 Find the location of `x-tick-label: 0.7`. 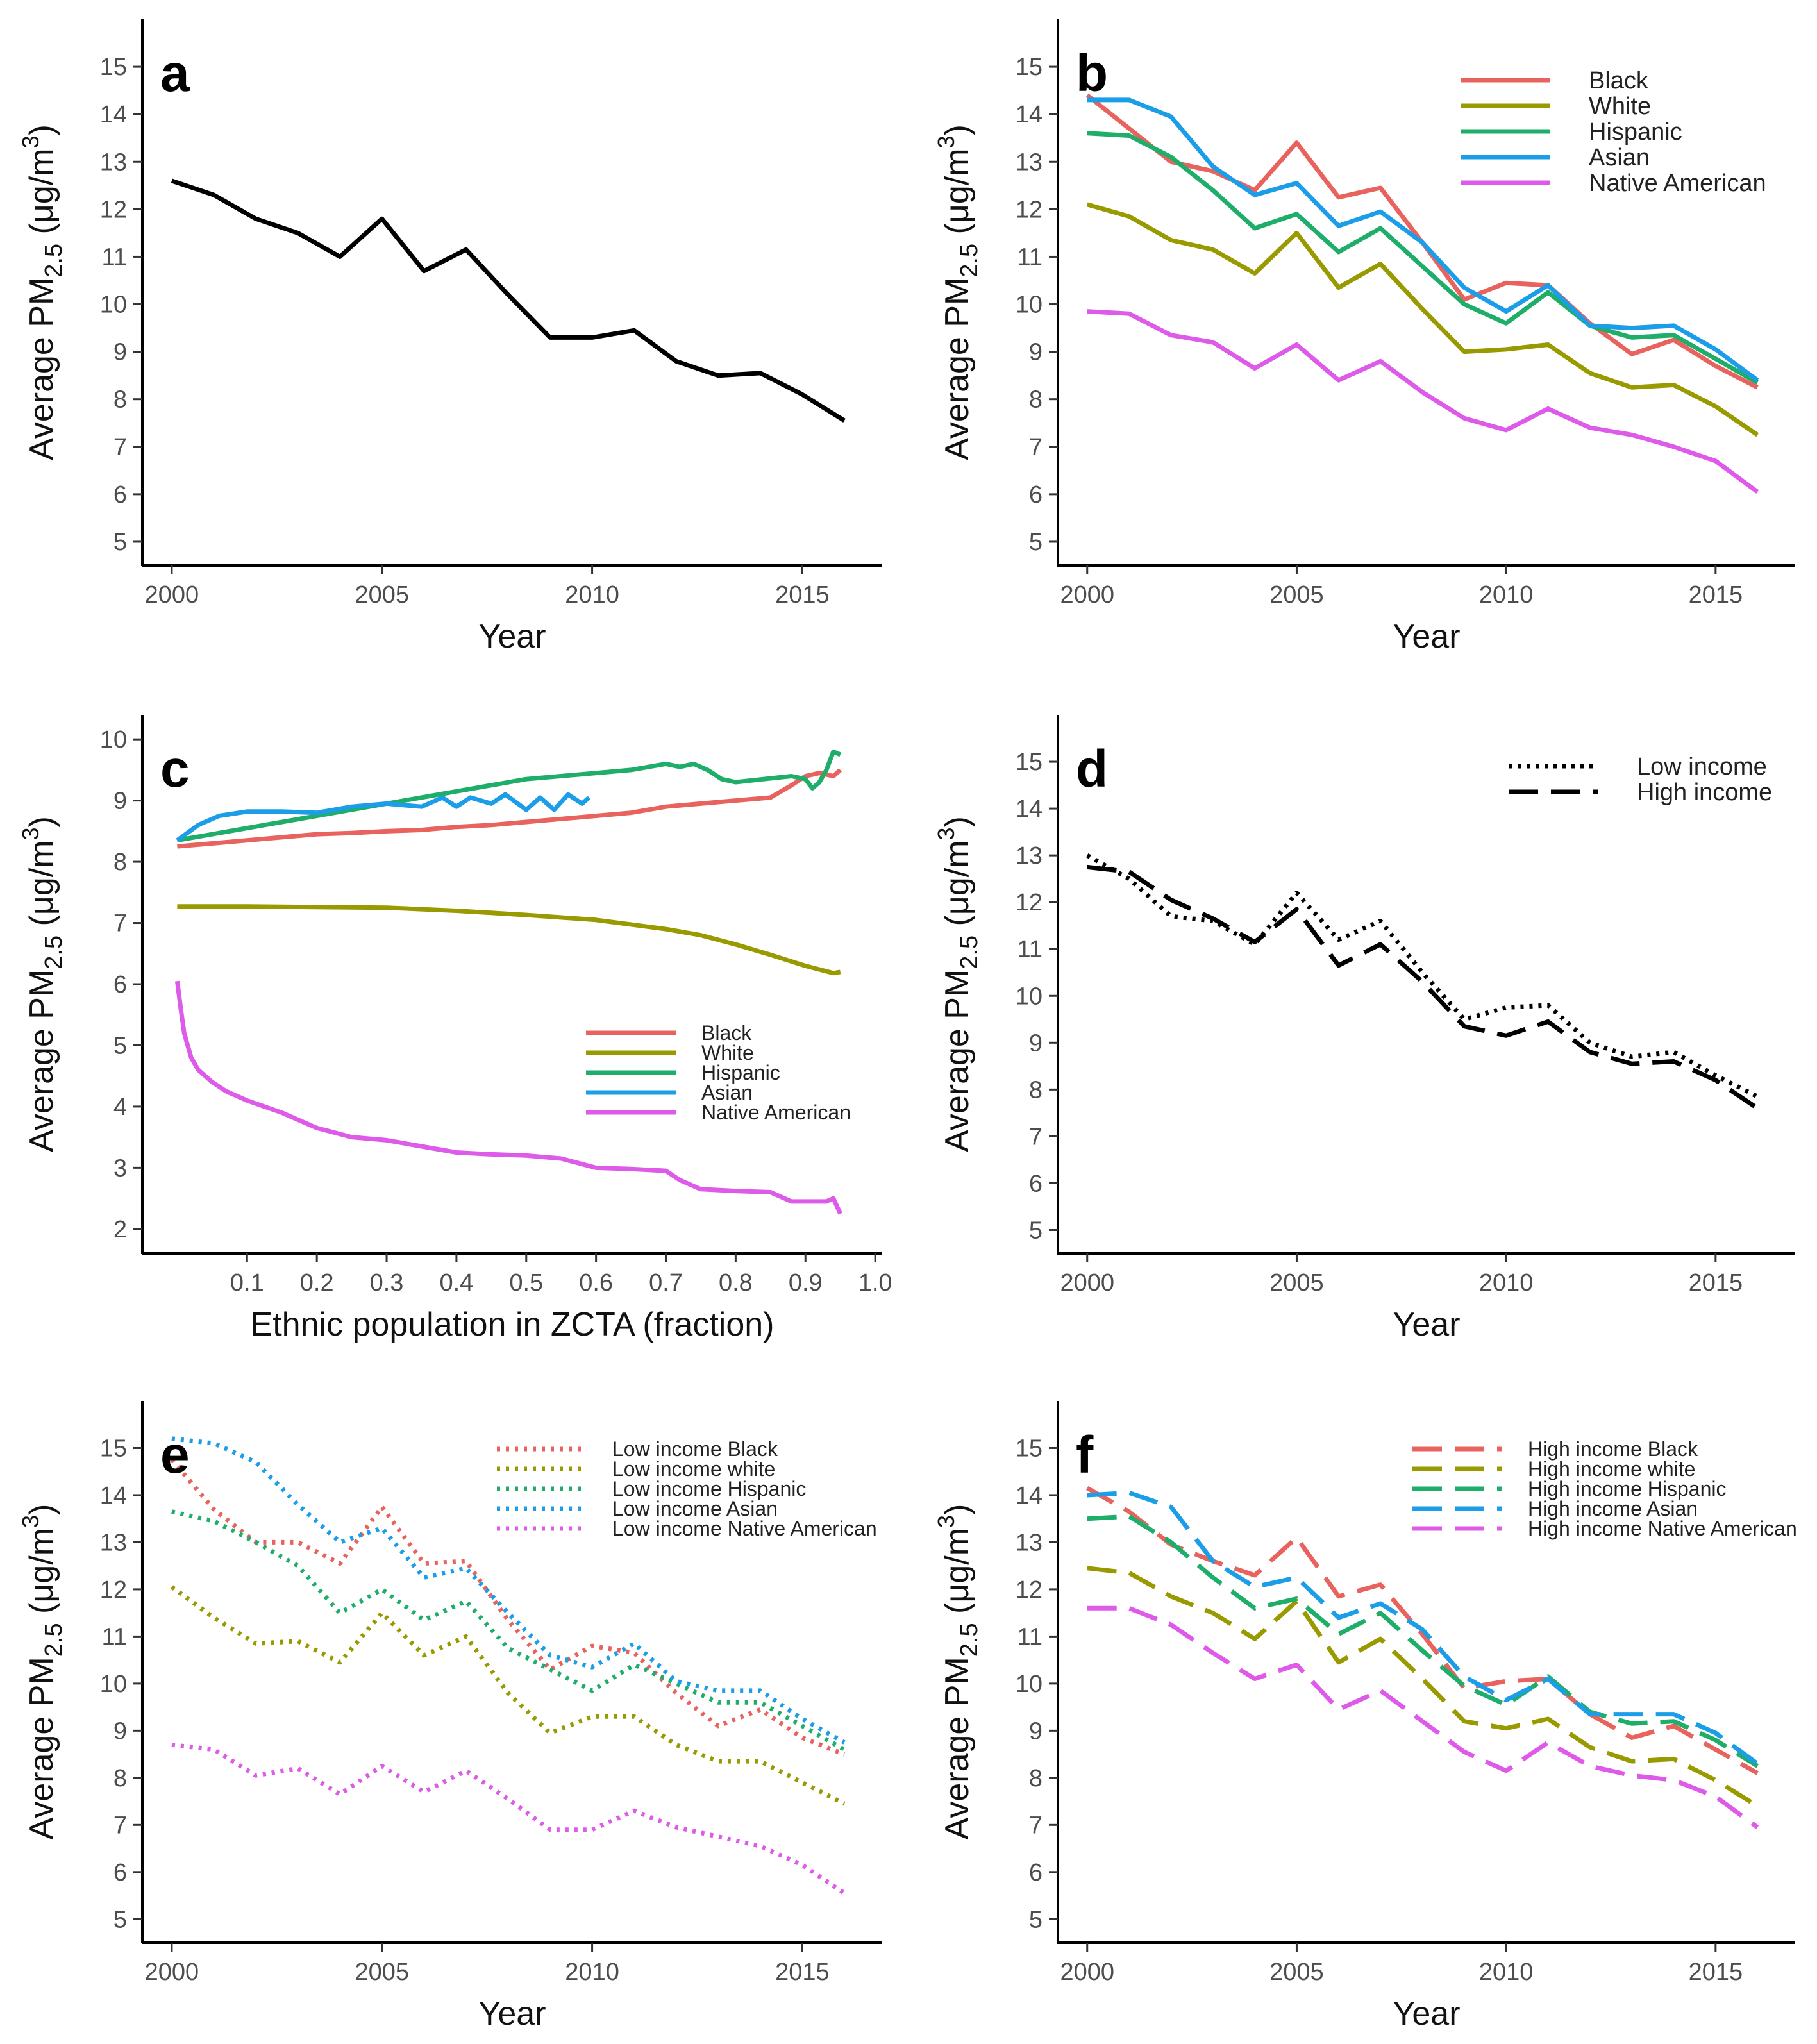

x-tick-label: 0.7 is located at coordinates (666, 1283).